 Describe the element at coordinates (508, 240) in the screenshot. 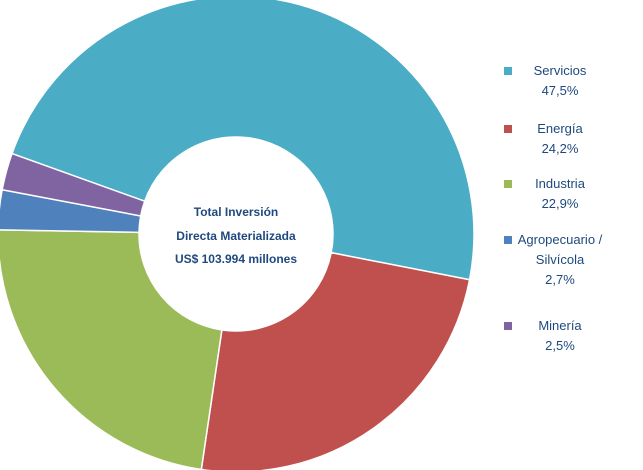

I see `legend-marker-agropecuario-silvicola` at that location.